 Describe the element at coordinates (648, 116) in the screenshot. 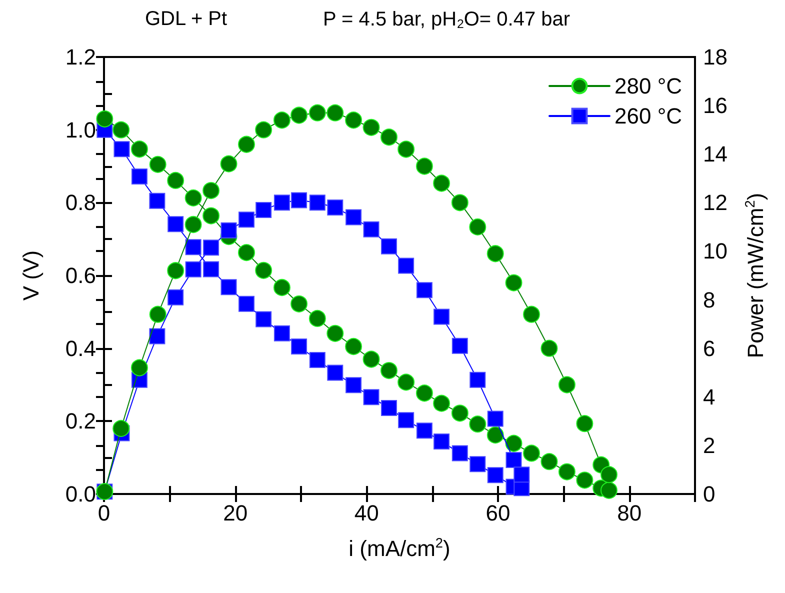

I see `legend-label: 260 °C` at that location.